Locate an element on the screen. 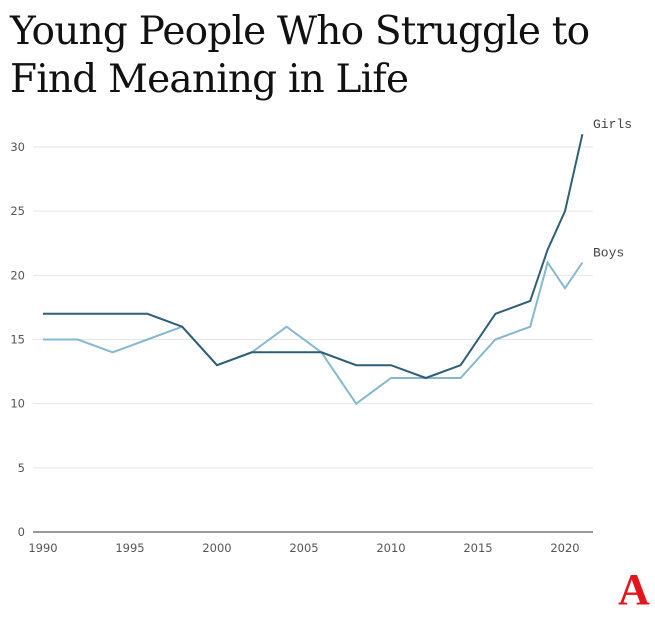 The image size is (655, 624). y-tick-label: 15 is located at coordinates (17, 340).